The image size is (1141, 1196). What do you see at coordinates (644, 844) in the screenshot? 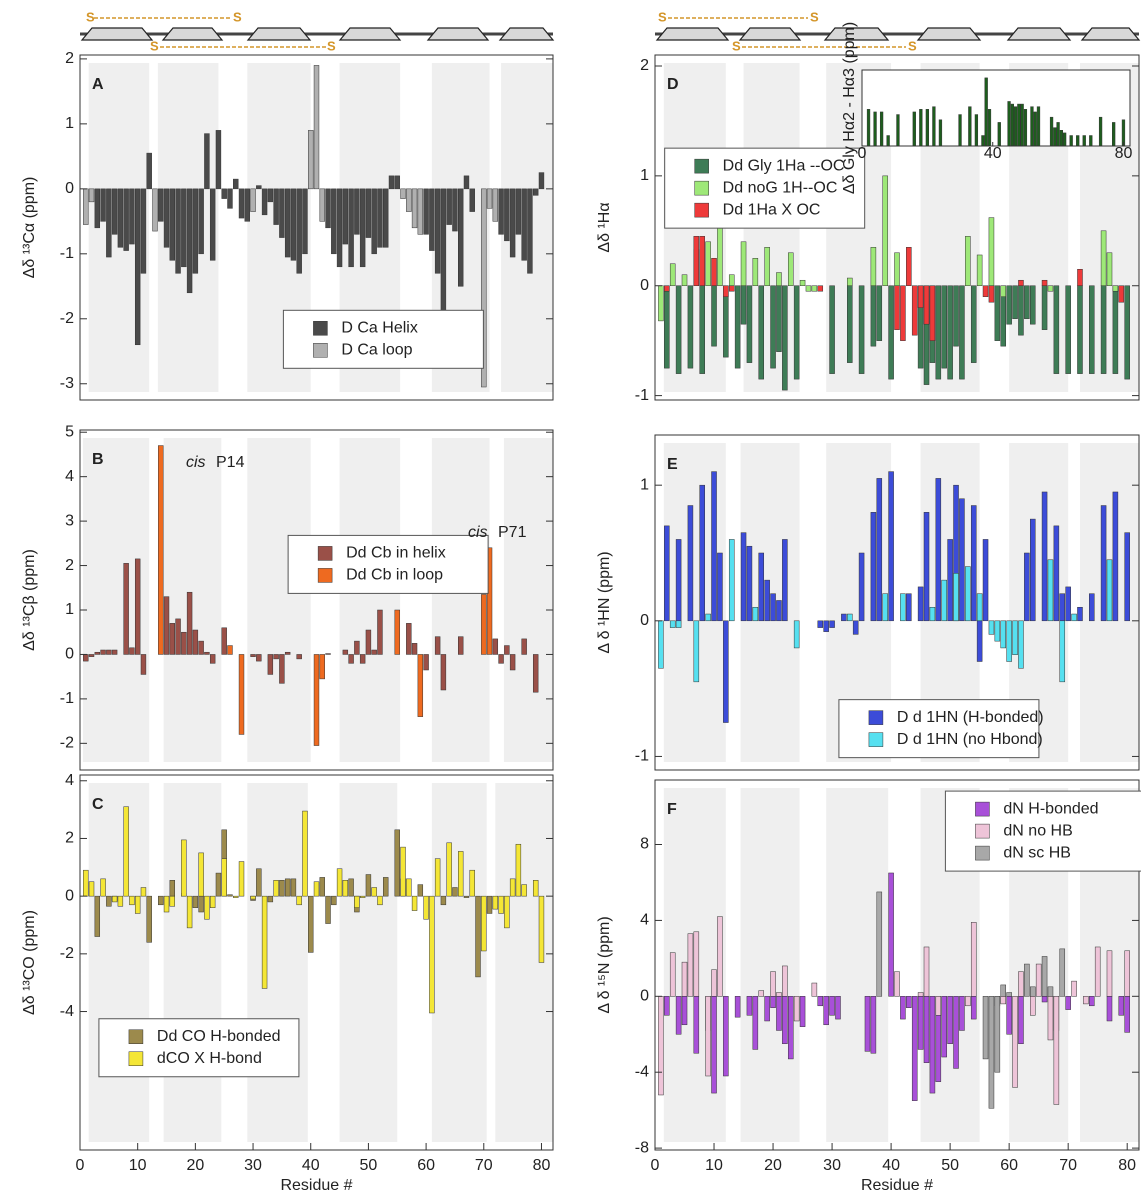
I see `y-tick-label: 8` at bounding box center [644, 844].